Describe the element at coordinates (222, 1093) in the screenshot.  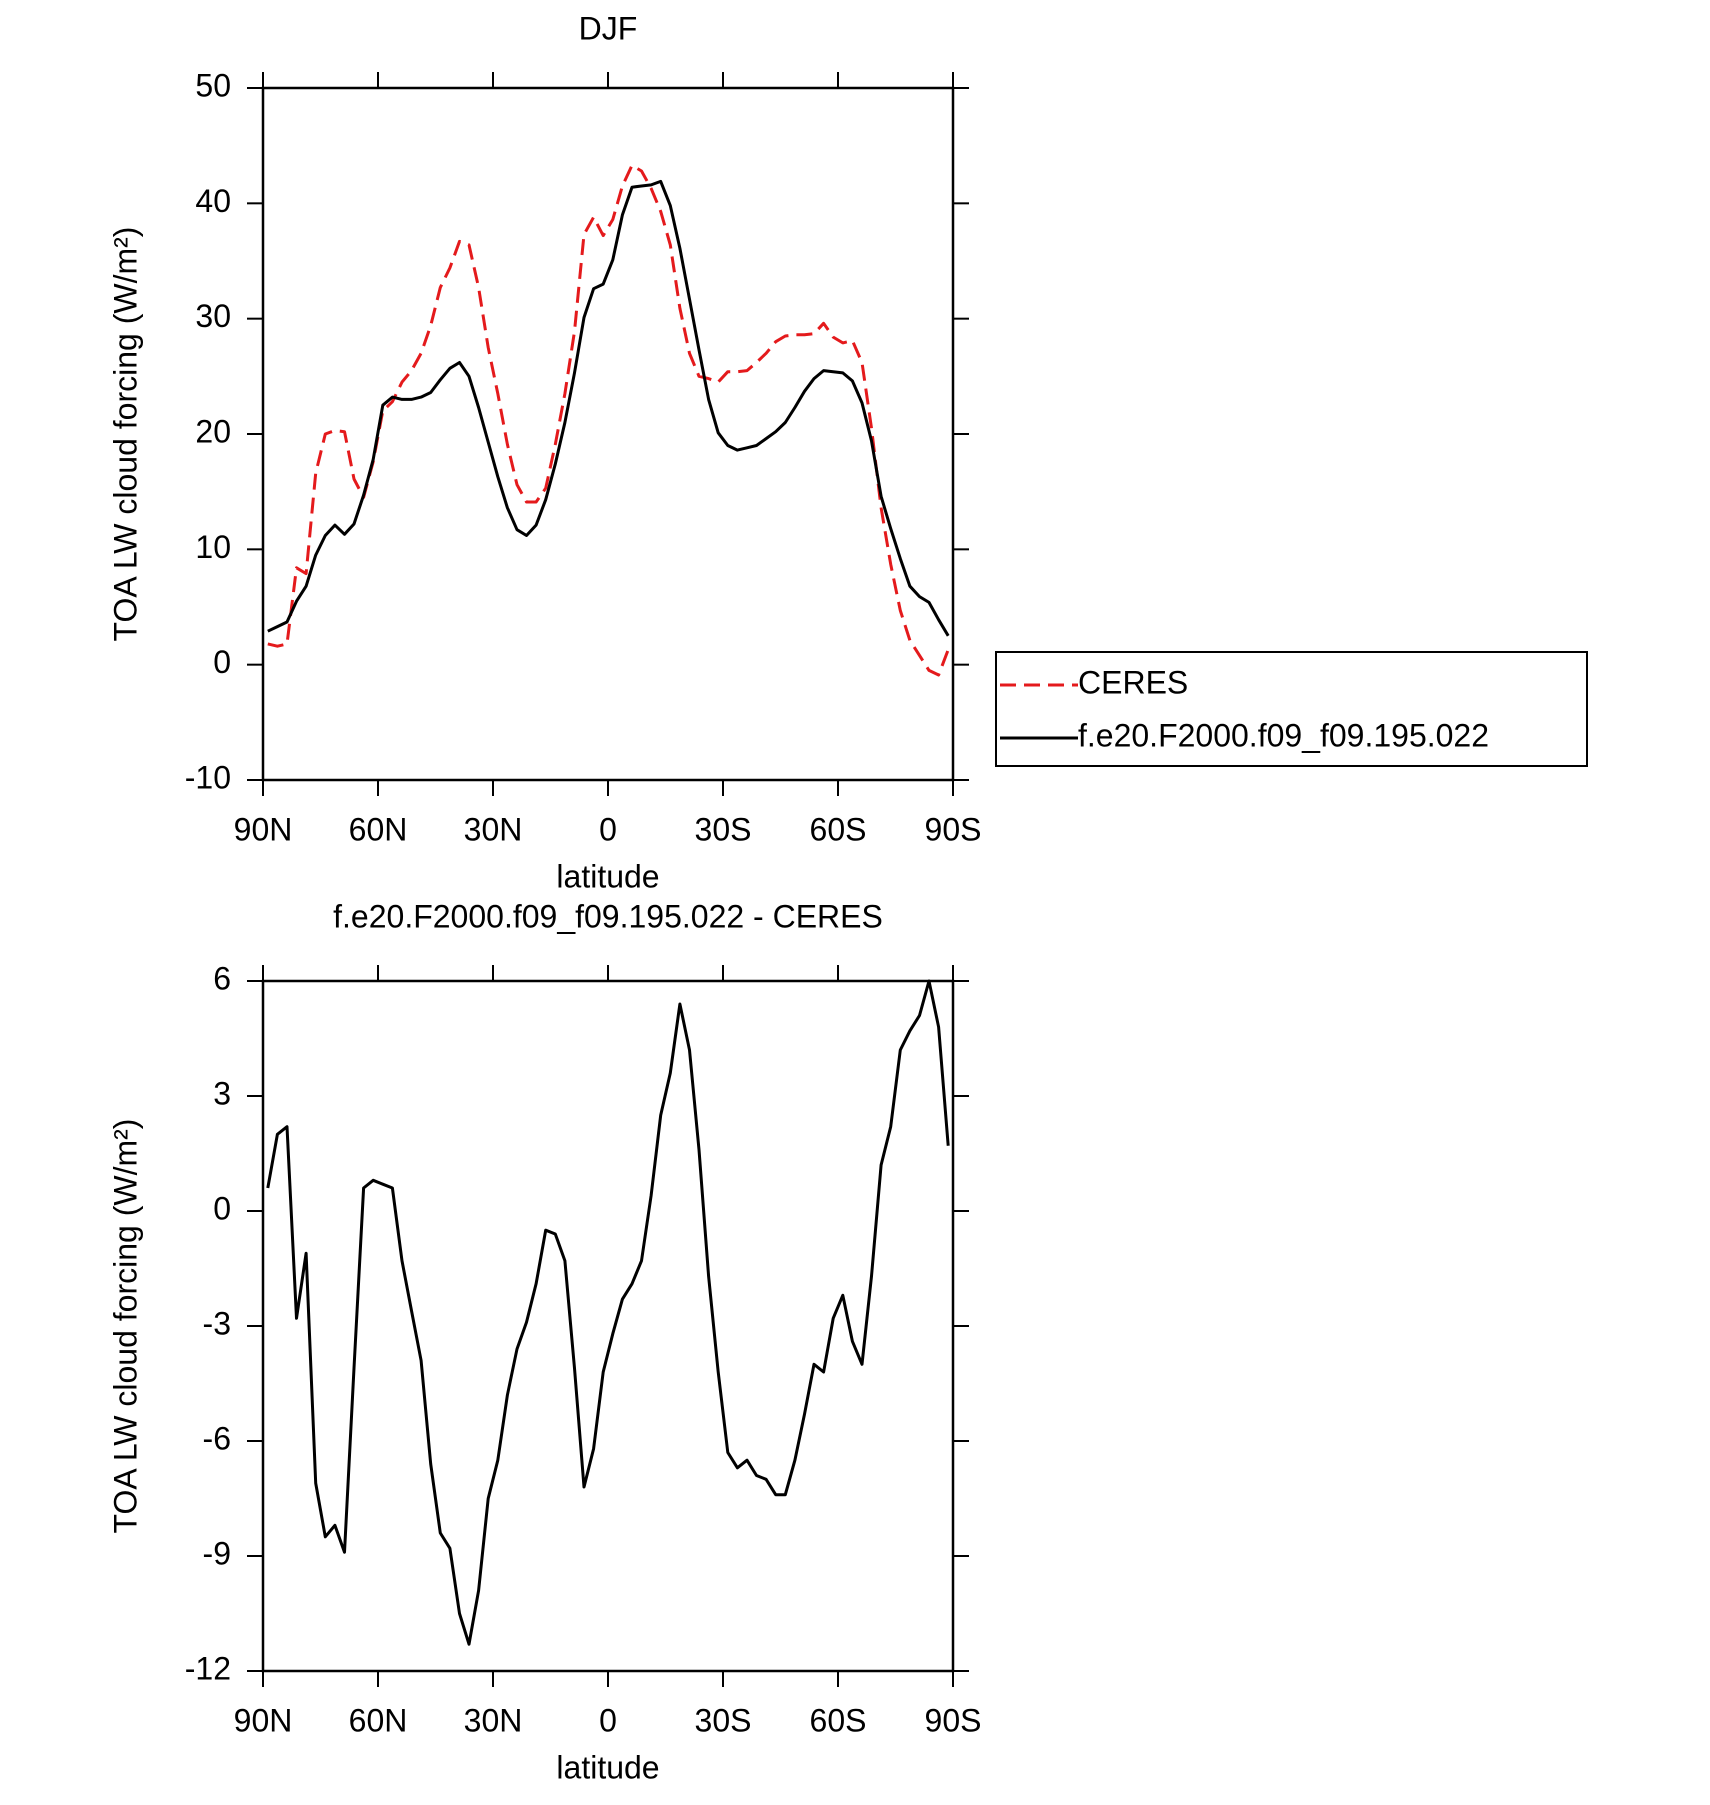
I see `y-tick-label: 3` at that location.